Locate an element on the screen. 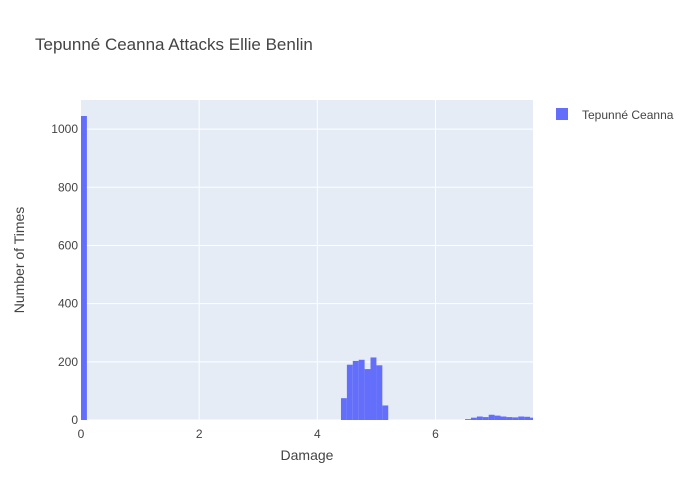 Image resolution: width=700 pixels, height=500 pixels. x-tick-label: 2 is located at coordinates (199, 434).